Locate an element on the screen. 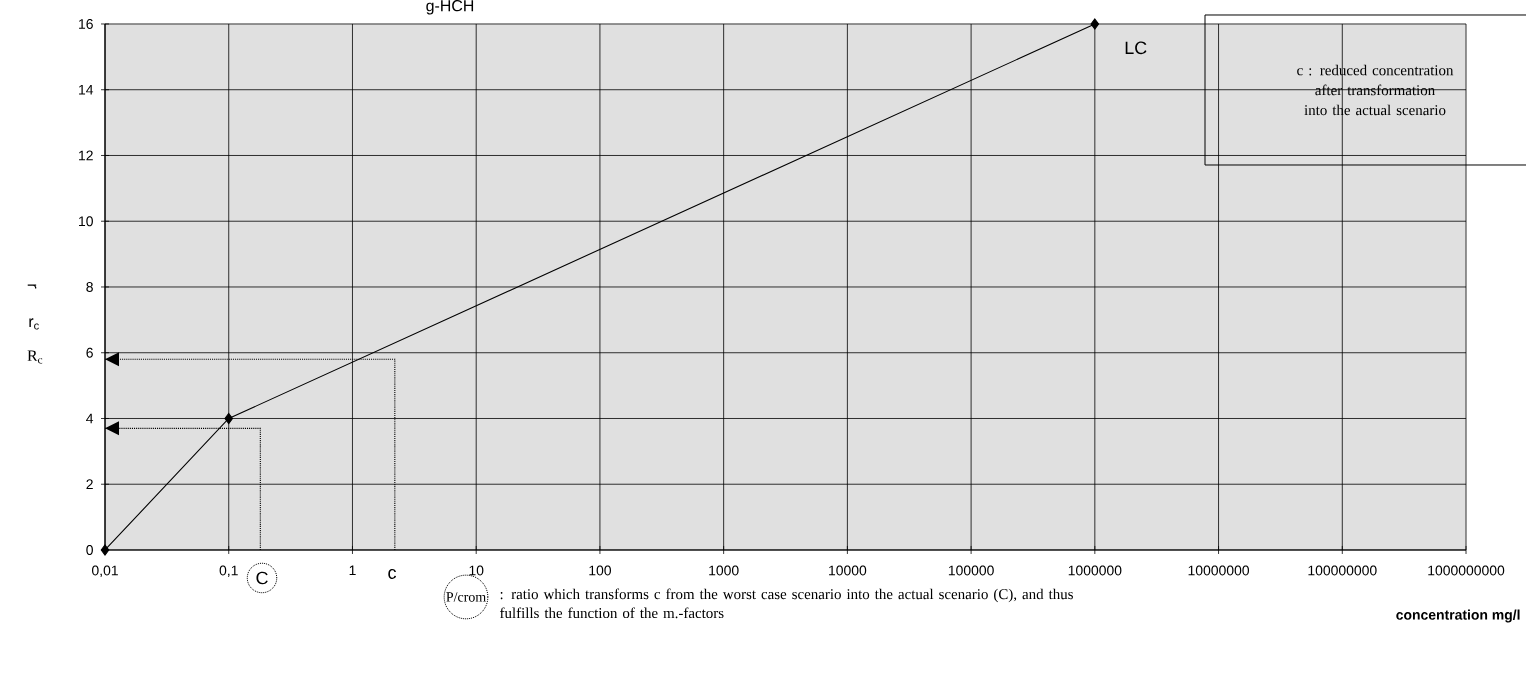 The width and height of the screenshot is (1526, 686). y-tick-label: 0 is located at coordinates (89, 550).